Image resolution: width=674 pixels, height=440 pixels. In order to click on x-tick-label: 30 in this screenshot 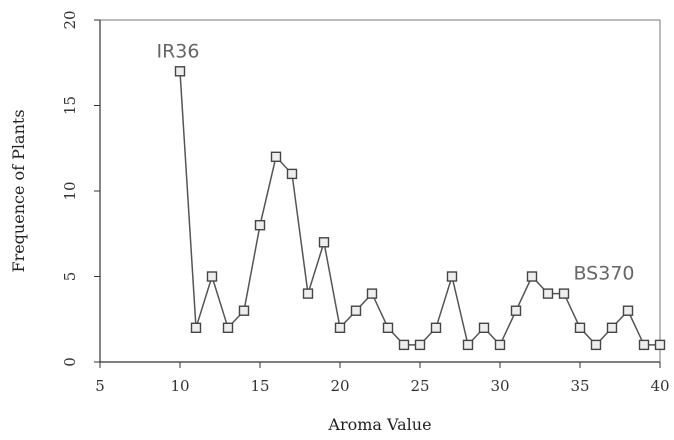, I will do `click(499, 386)`.